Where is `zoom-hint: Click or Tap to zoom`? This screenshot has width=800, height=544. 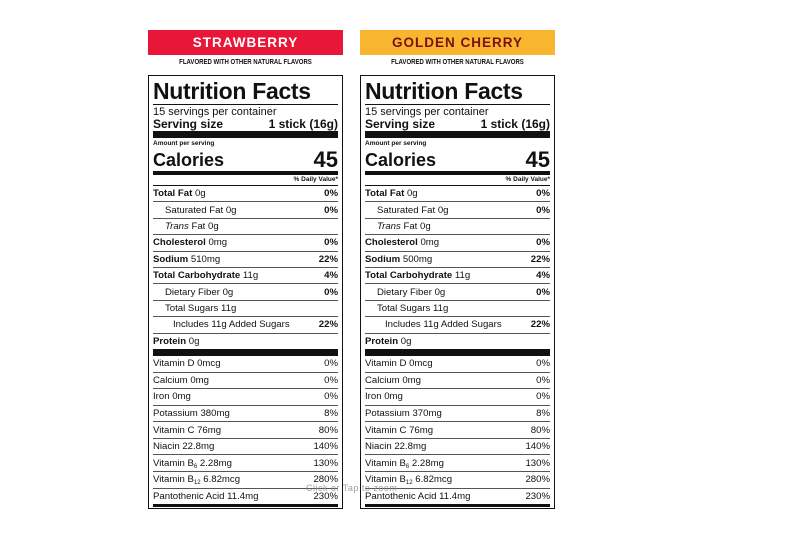 zoom-hint: Click or Tap to zoom is located at coordinates (352, 488).